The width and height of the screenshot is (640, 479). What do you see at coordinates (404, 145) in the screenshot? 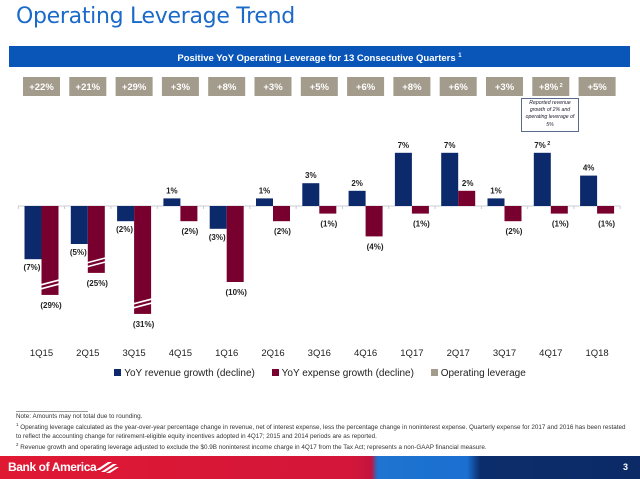
I see `revenue-label: 7%` at bounding box center [404, 145].